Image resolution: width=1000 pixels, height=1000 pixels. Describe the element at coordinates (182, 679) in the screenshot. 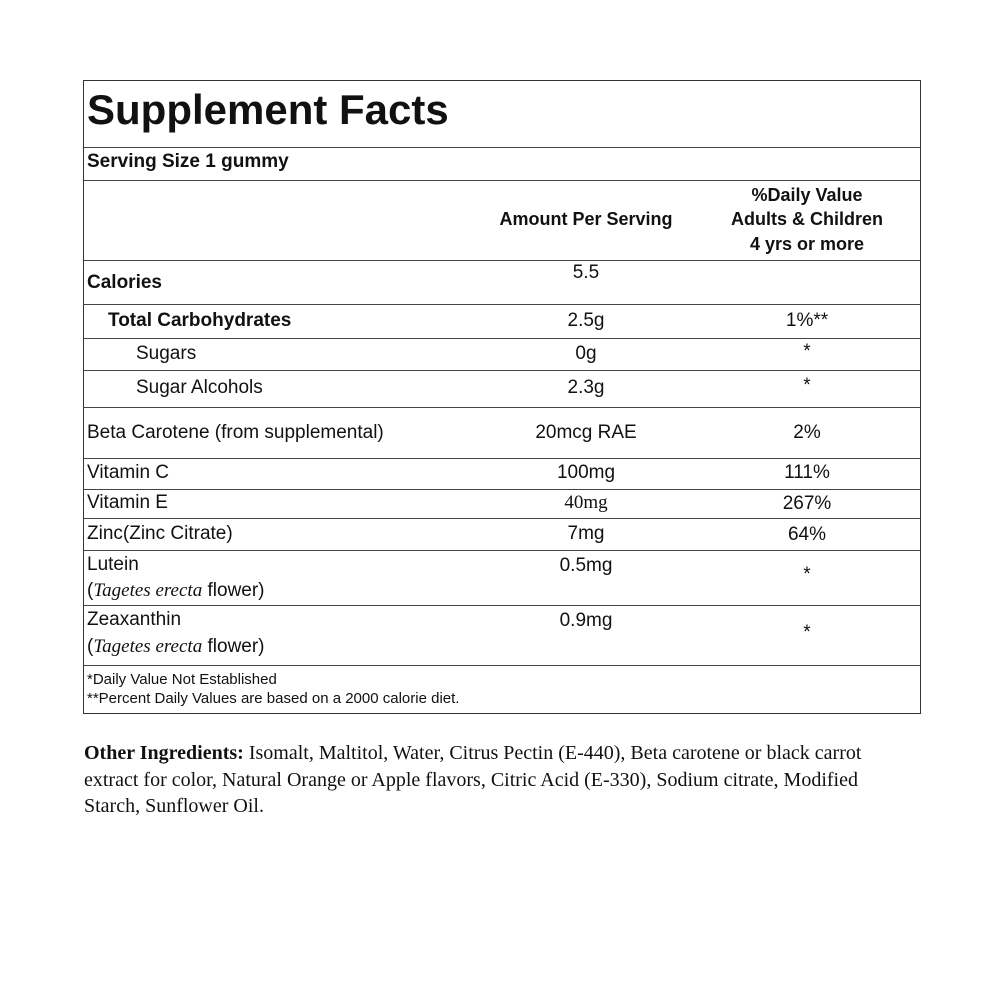

I see `footnote: *Daily Value Not Established` at that location.